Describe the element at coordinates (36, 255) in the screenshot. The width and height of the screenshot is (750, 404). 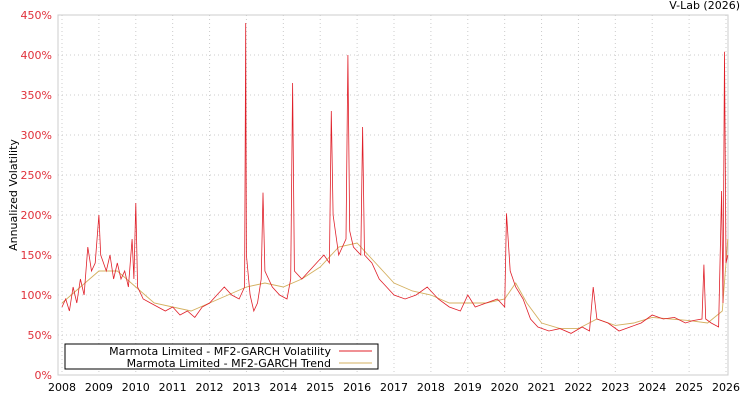
I see `y-tick-label: 150%` at that location.